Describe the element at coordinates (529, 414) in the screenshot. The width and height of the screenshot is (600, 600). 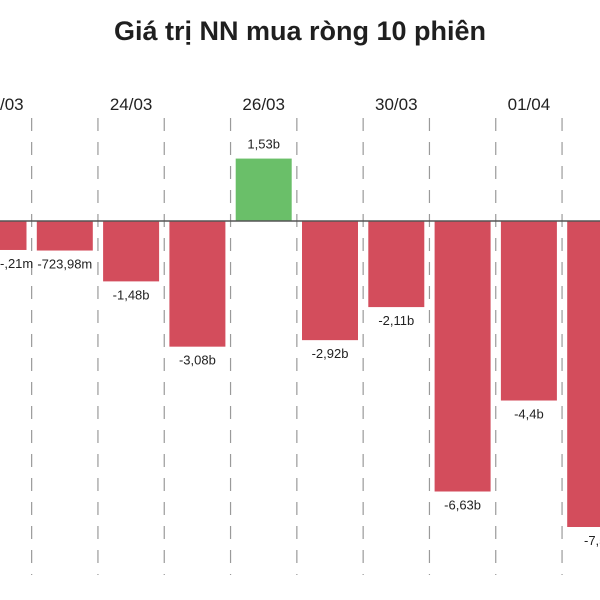
I see `data-label: -4,4b` at that location.